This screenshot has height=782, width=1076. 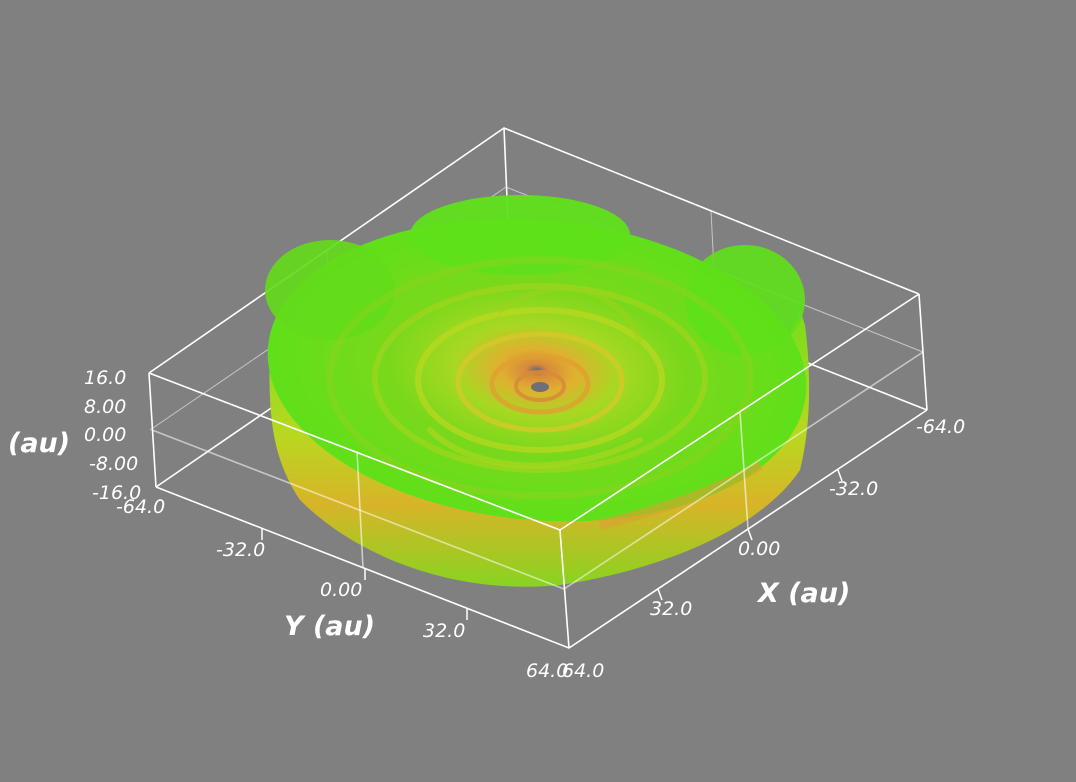 I want to click on y-tick-label: -64.0, so click(x=141, y=507).